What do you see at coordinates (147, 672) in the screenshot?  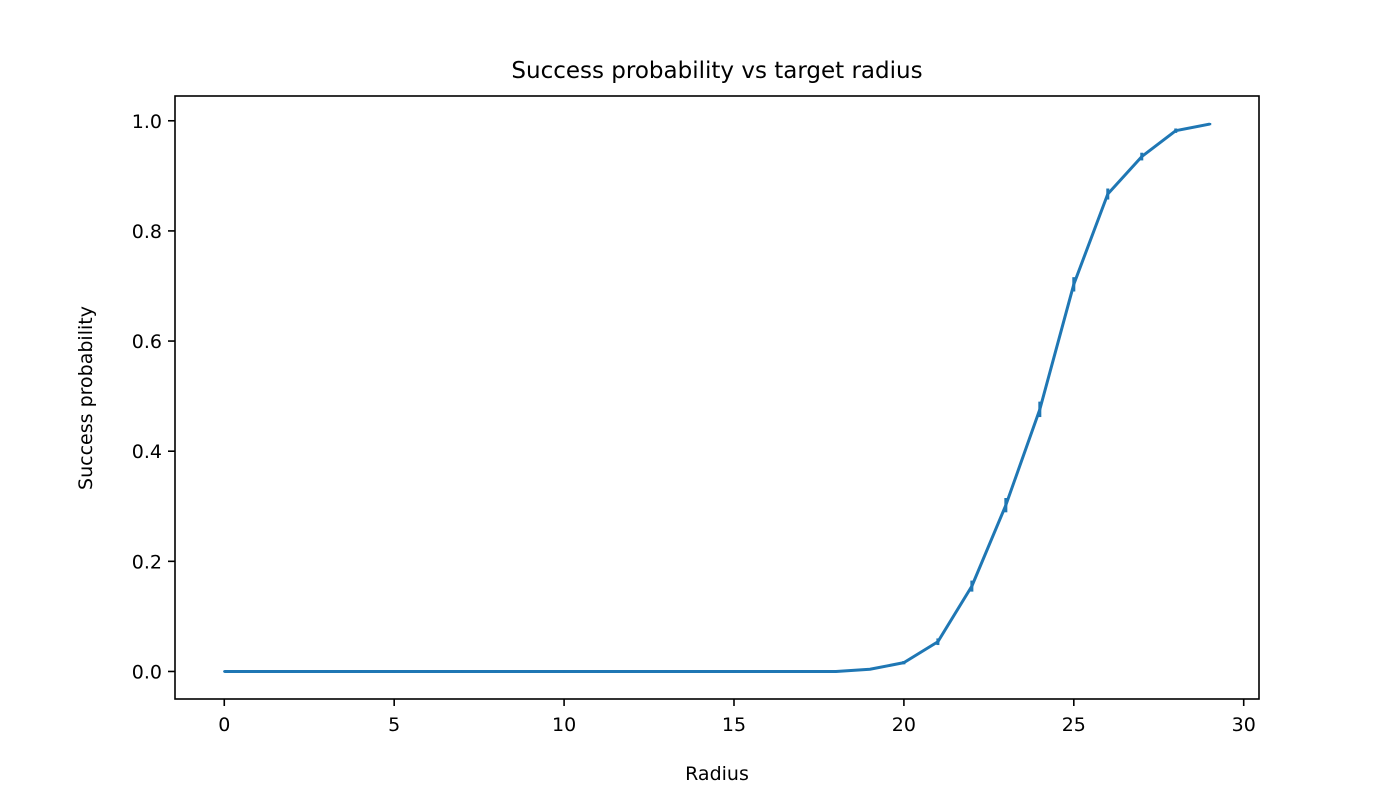 I see `y-tick-label: 0.0` at bounding box center [147, 672].